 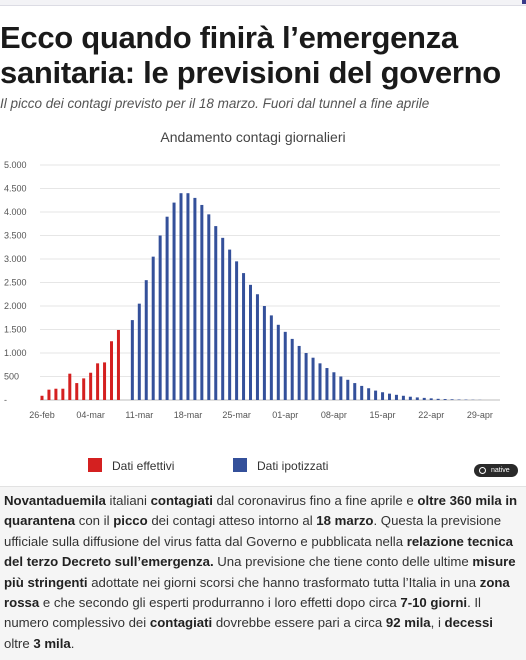 What do you see at coordinates (139, 415) in the screenshot?
I see `x-tick-label: 11-mar` at bounding box center [139, 415].